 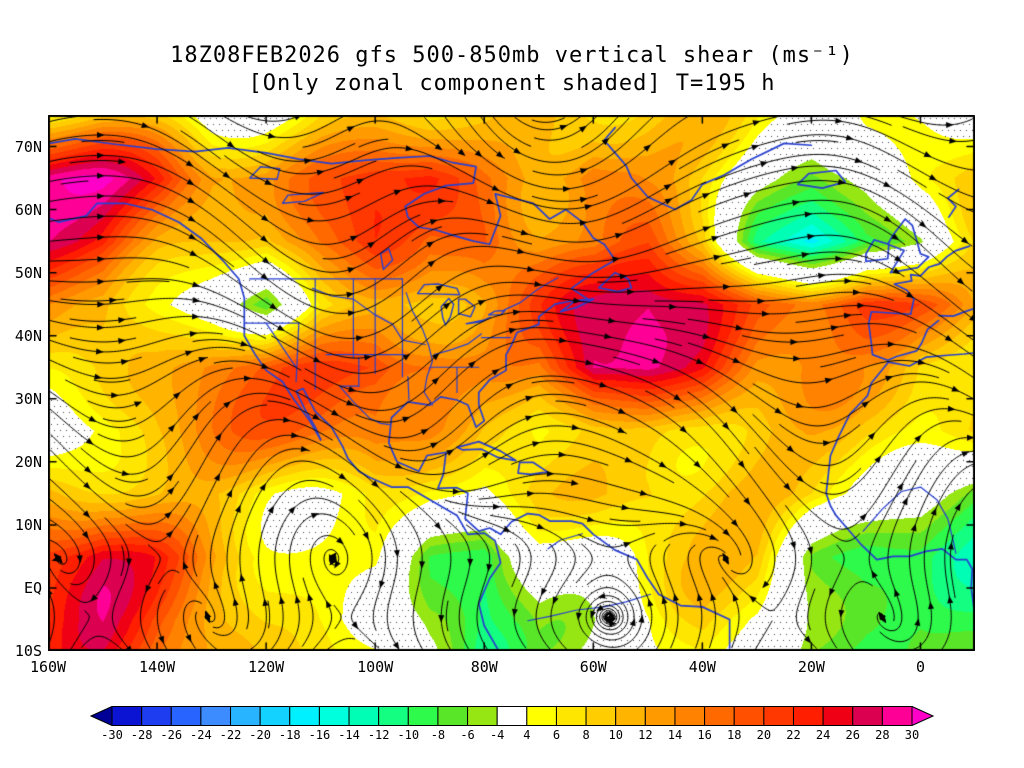 What do you see at coordinates (101, 716) in the screenshot?
I see `colorbar-left-arrow` at bounding box center [101, 716].